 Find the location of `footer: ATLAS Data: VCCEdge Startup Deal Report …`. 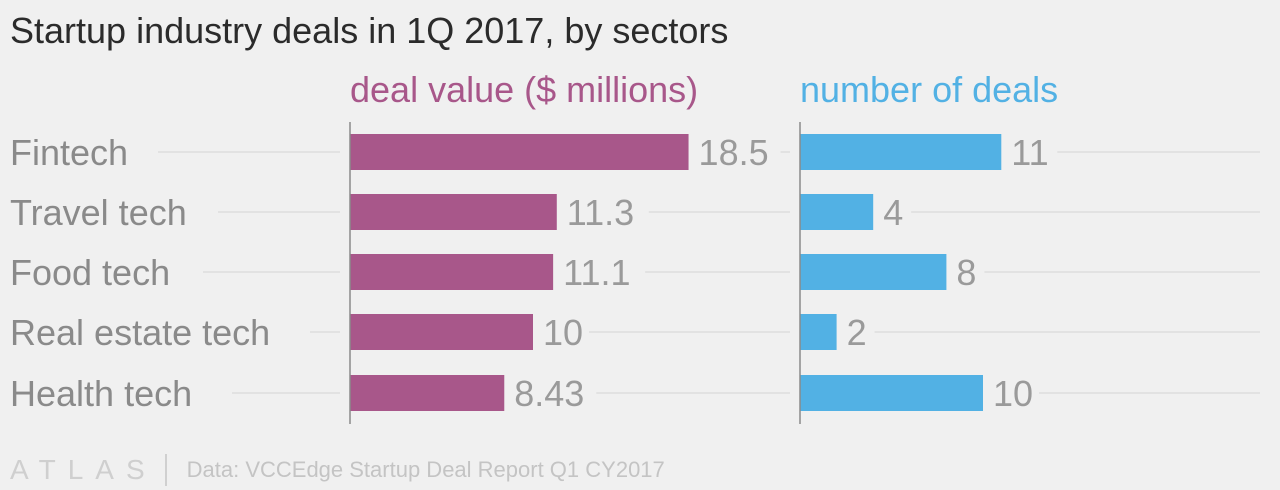

footer: ATLAS Data: VCCEdge Startup Deal Report … is located at coordinates (337, 470).